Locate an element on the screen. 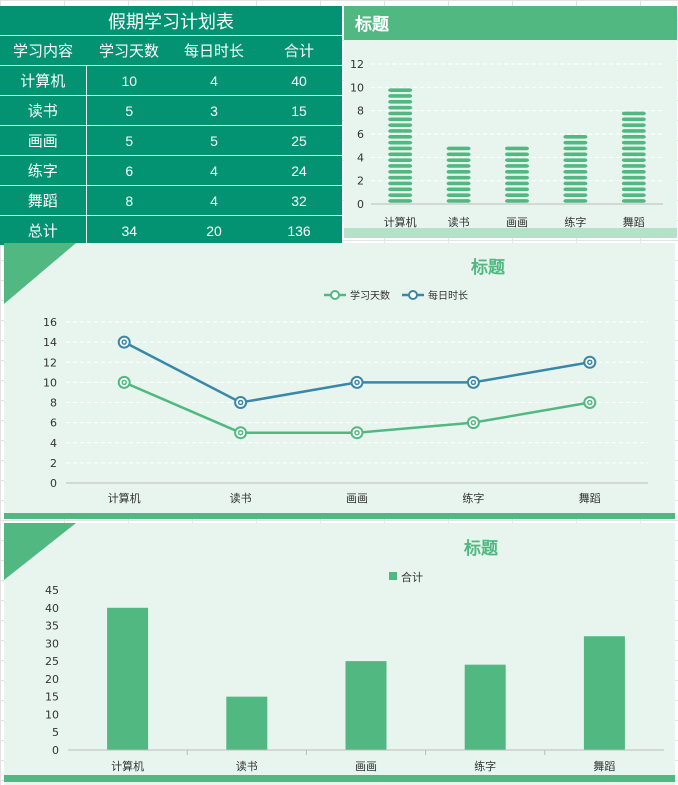 This screenshot has width=678, height=785. table-cell: 15 is located at coordinates (299, 110).